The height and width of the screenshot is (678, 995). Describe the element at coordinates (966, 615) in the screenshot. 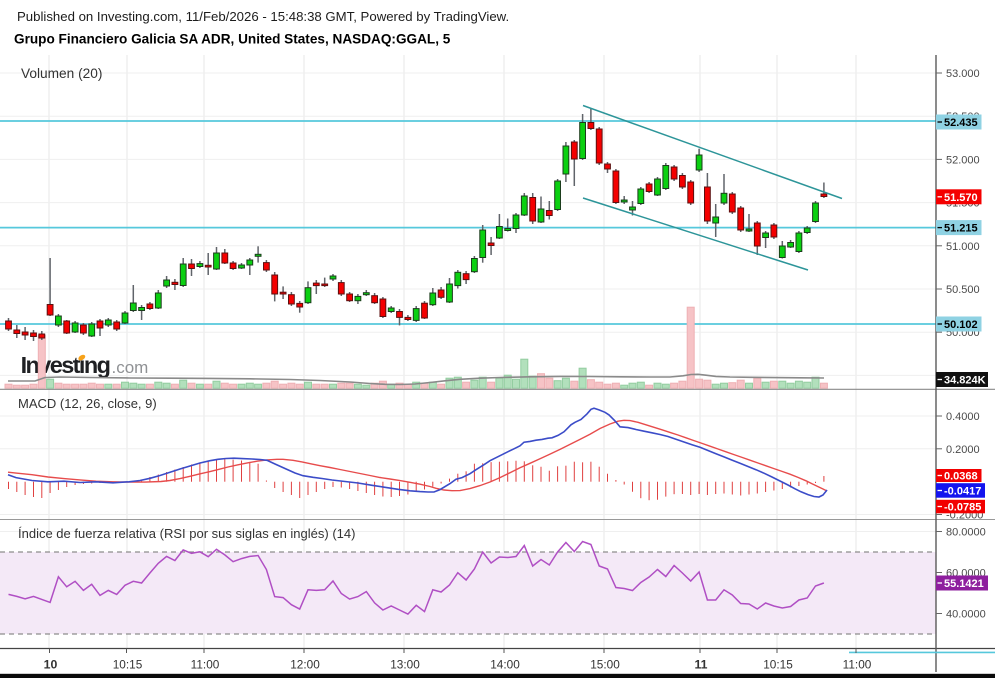

I see `svg-text: 40.0000` at that location.